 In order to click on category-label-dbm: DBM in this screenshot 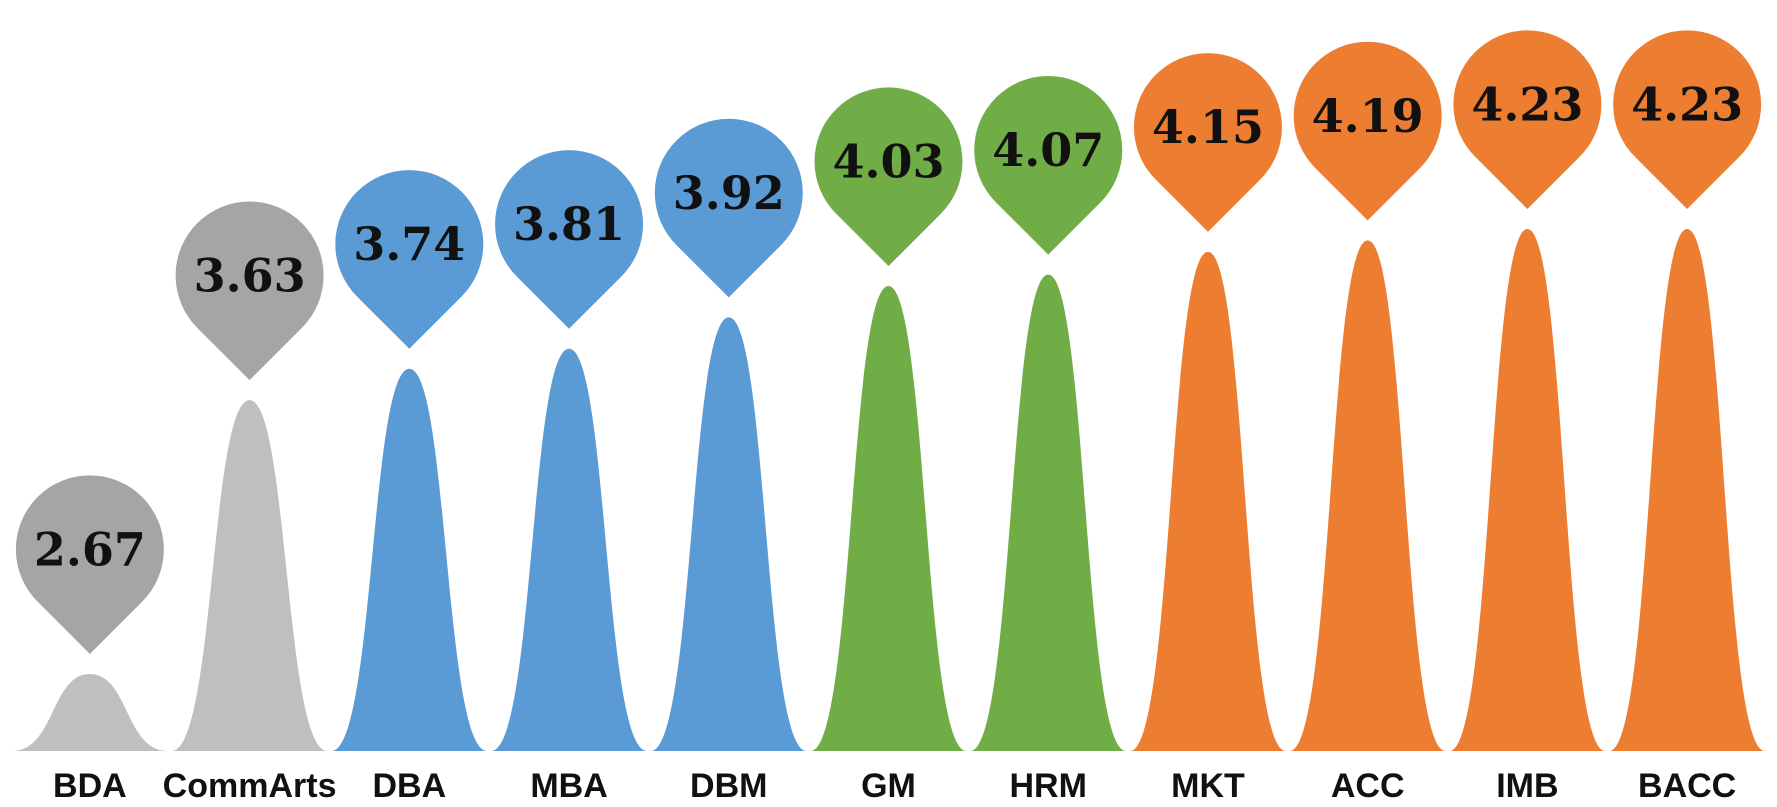, I will do `click(728, 786)`.